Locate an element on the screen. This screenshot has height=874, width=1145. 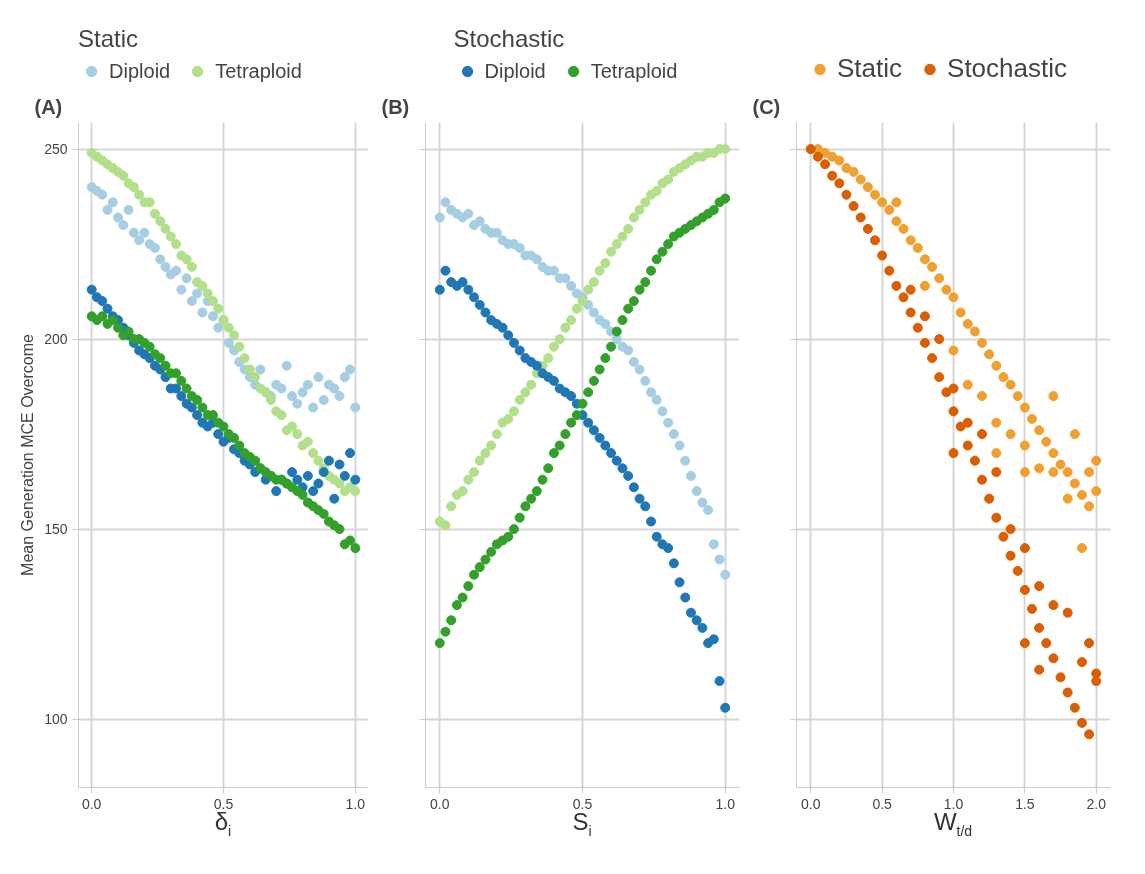
text: (C) is located at coordinates (766, 106).